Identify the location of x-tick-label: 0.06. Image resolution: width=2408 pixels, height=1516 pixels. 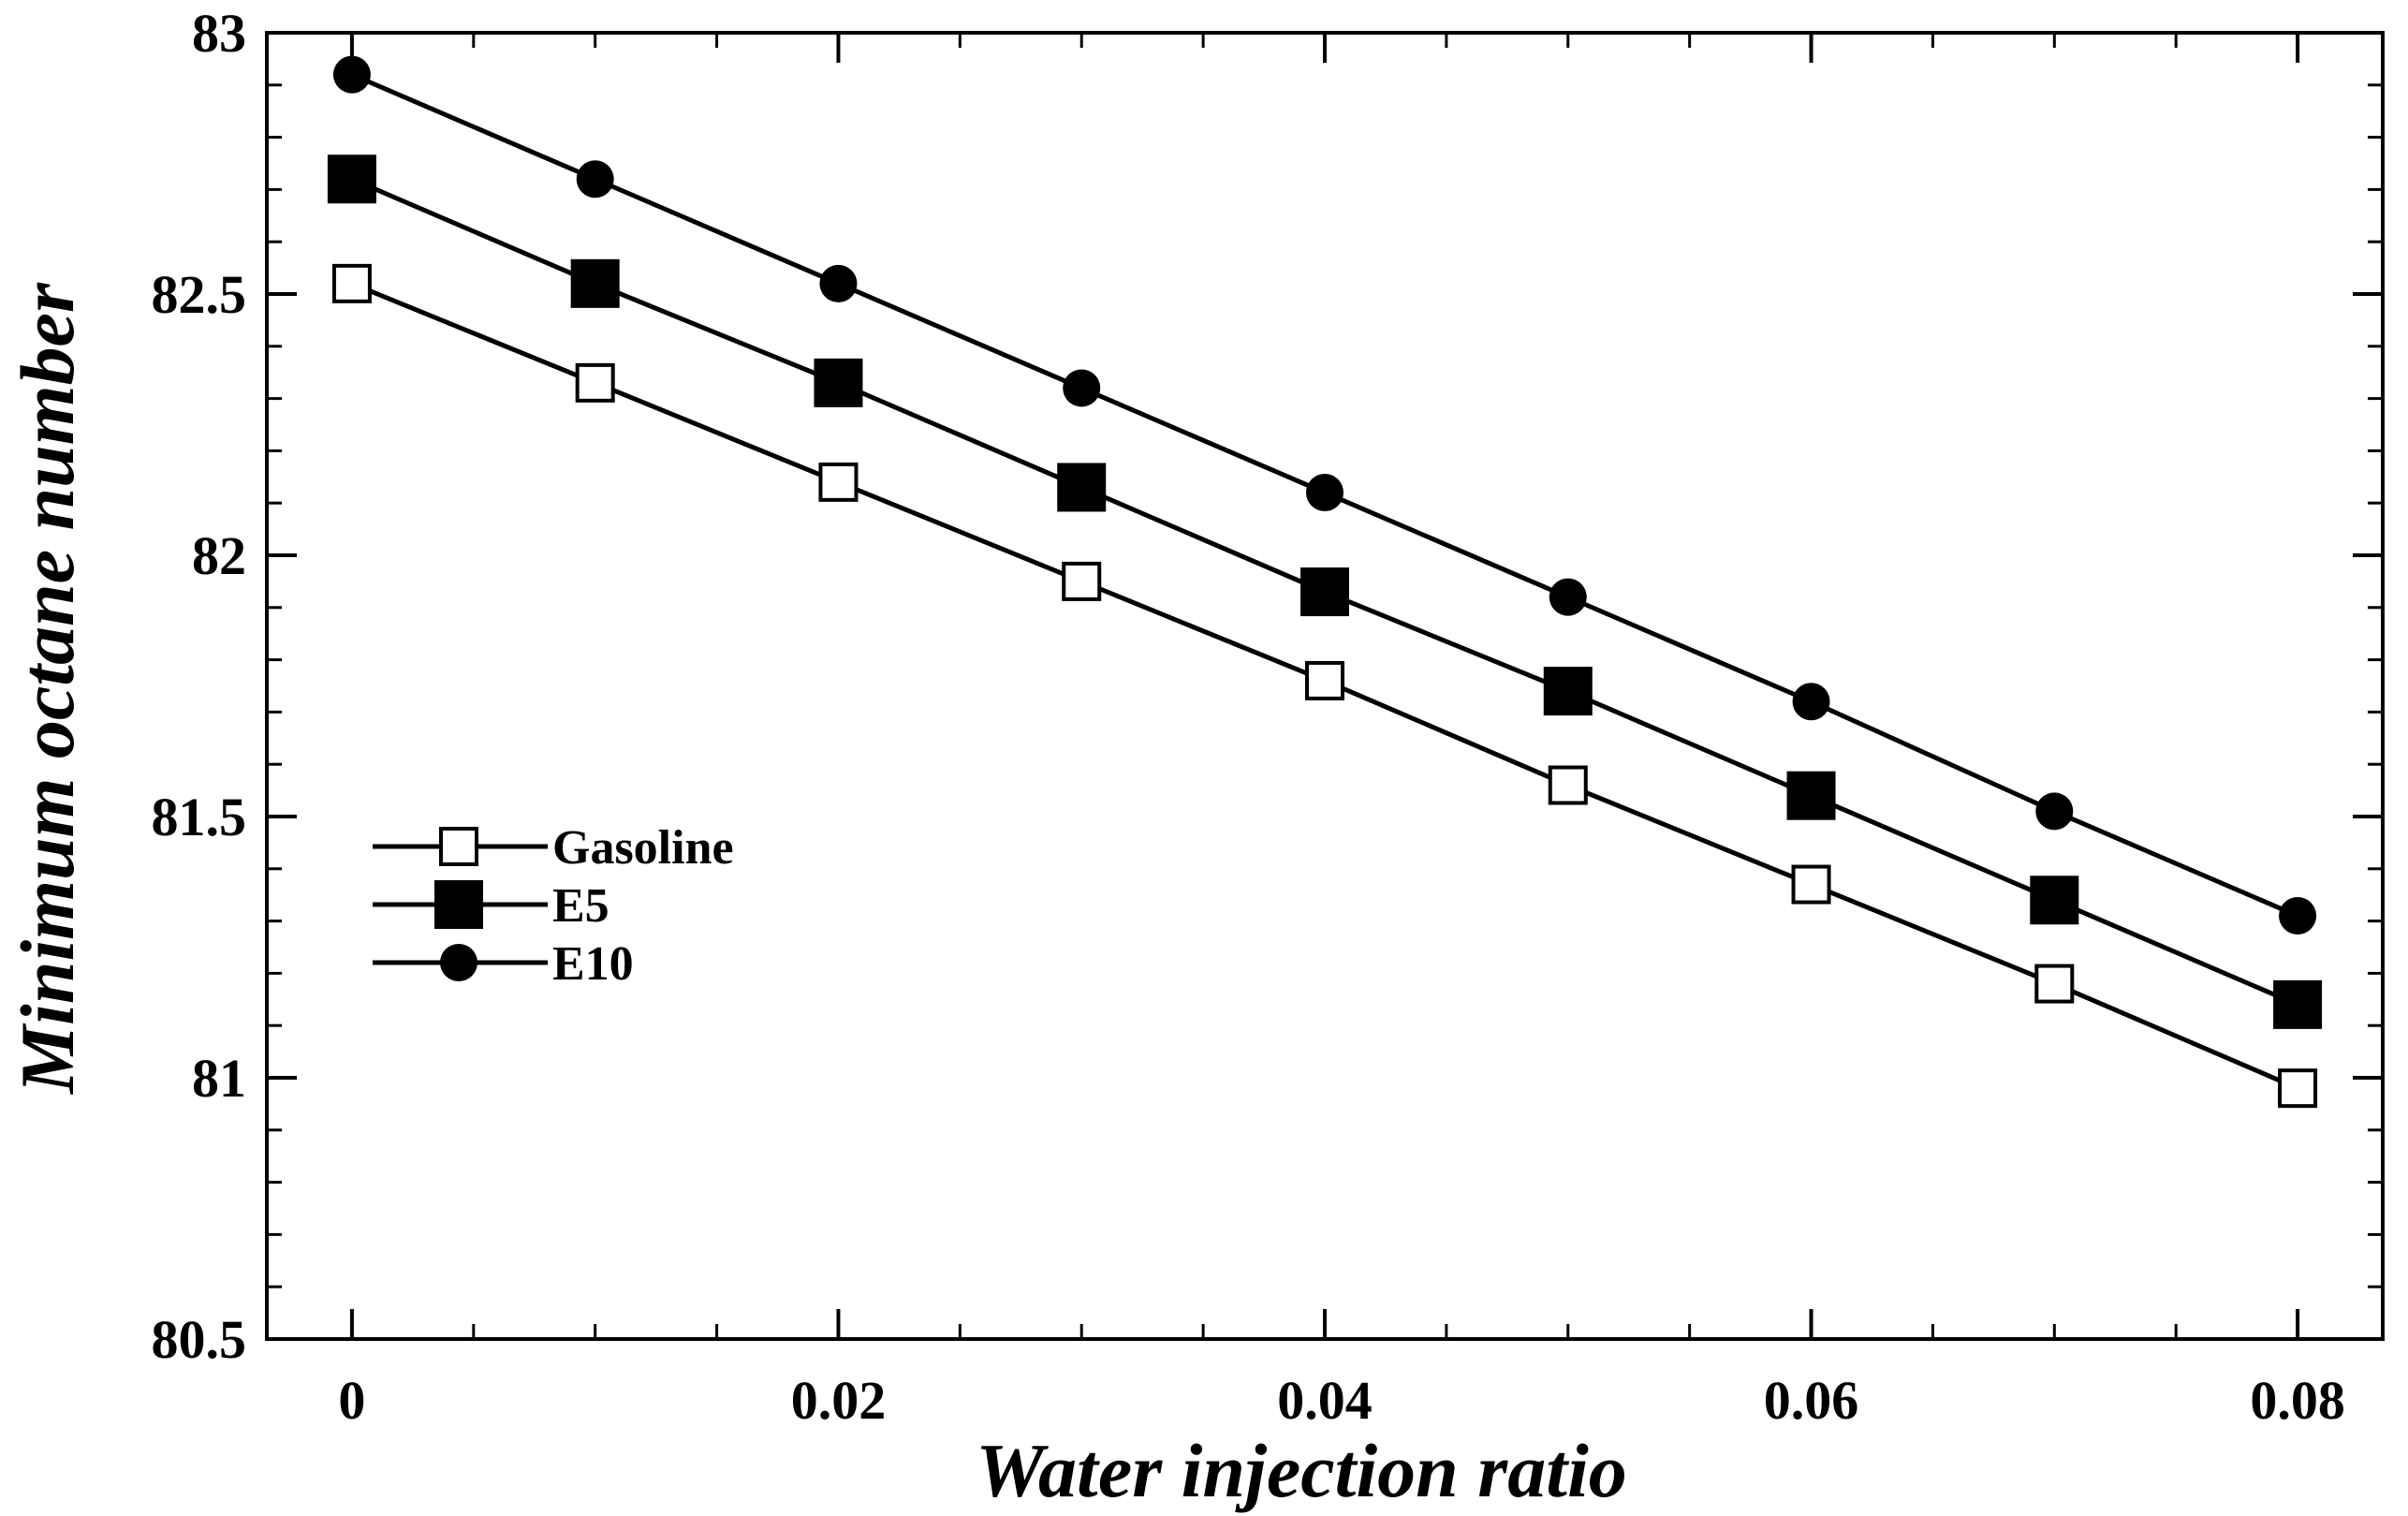
(1811, 1400).